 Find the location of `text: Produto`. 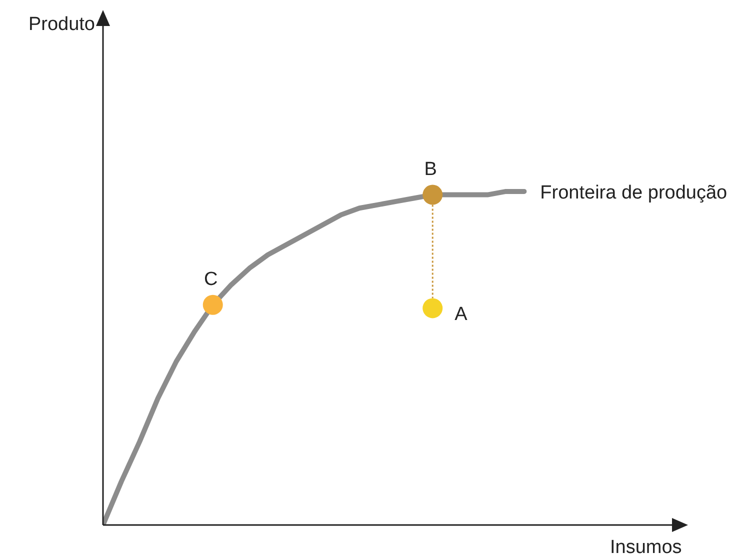

text: Produto is located at coordinates (61, 25).